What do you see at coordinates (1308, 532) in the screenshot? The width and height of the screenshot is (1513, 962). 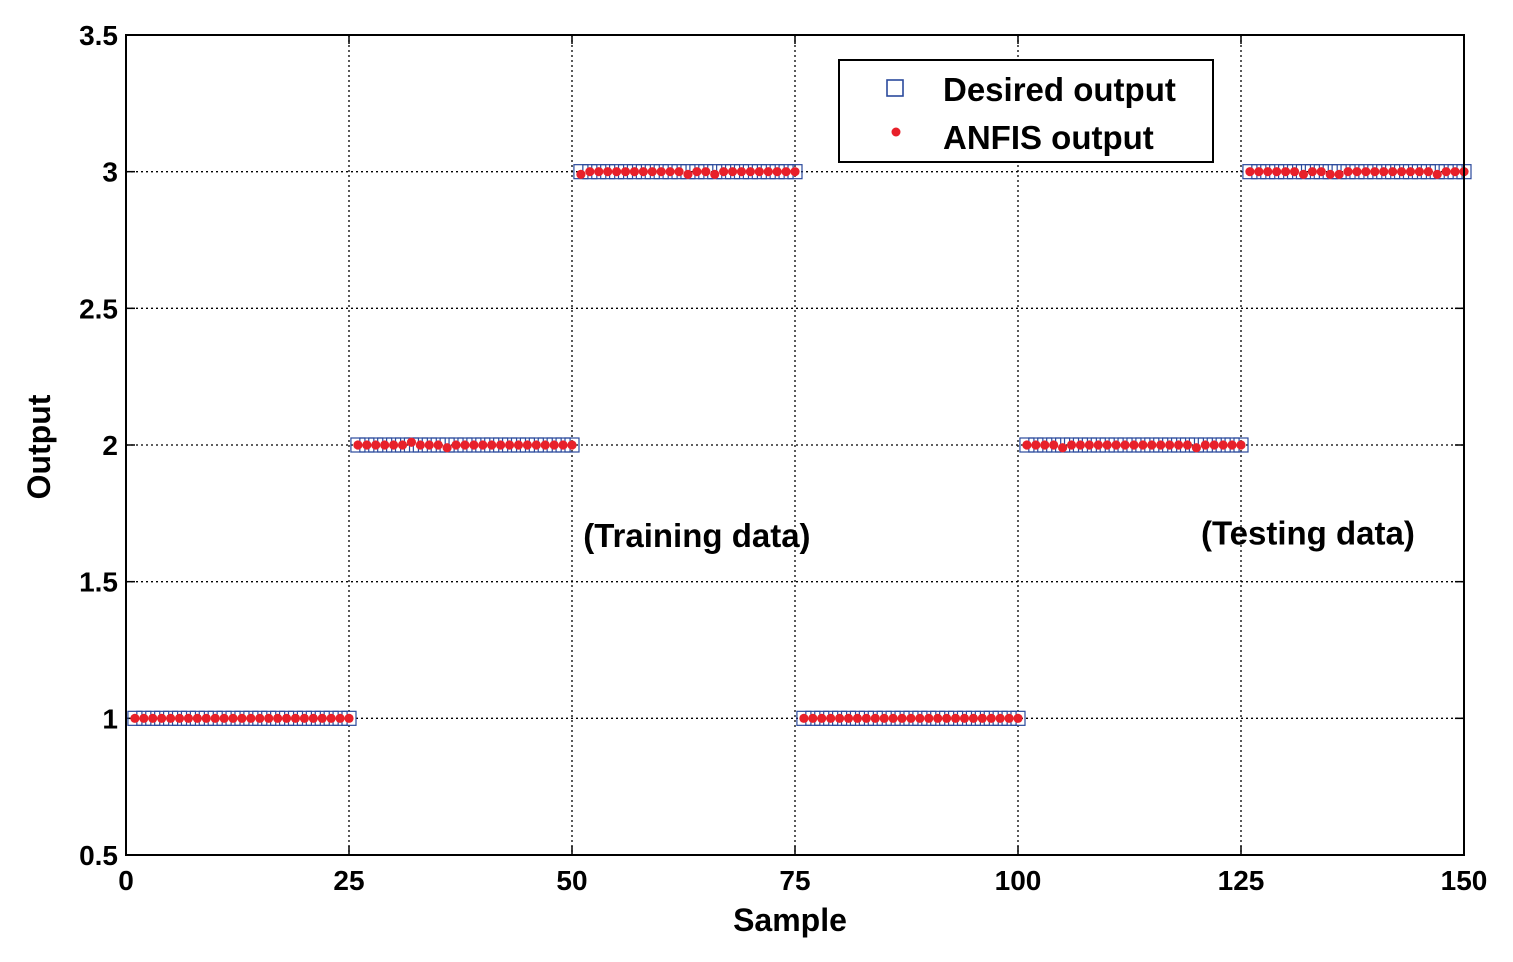 I see `annotation-testing-data: (Testing data)` at bounding box center [1308, 532].